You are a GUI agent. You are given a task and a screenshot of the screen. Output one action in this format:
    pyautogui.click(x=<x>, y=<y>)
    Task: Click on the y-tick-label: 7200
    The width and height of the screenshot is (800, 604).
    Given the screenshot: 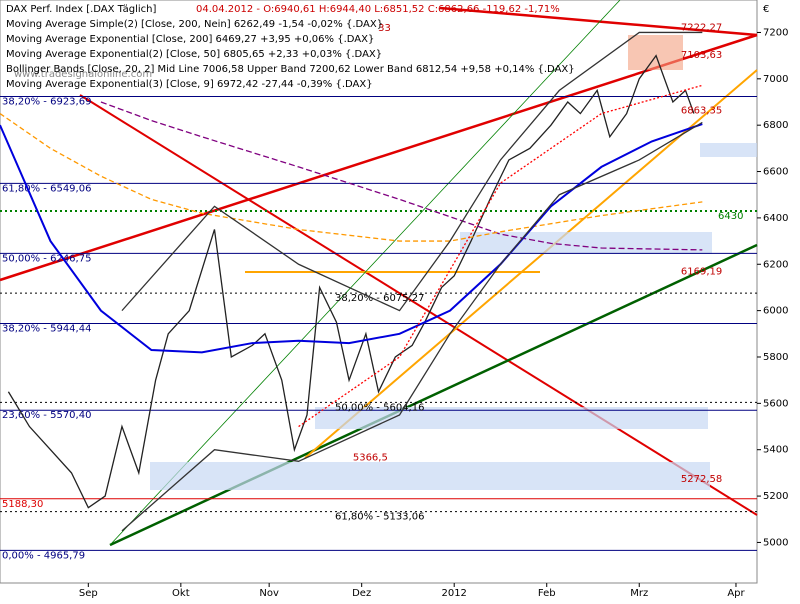 What is the action you would take?
    pyautogui.click(x=775, y=32)
    